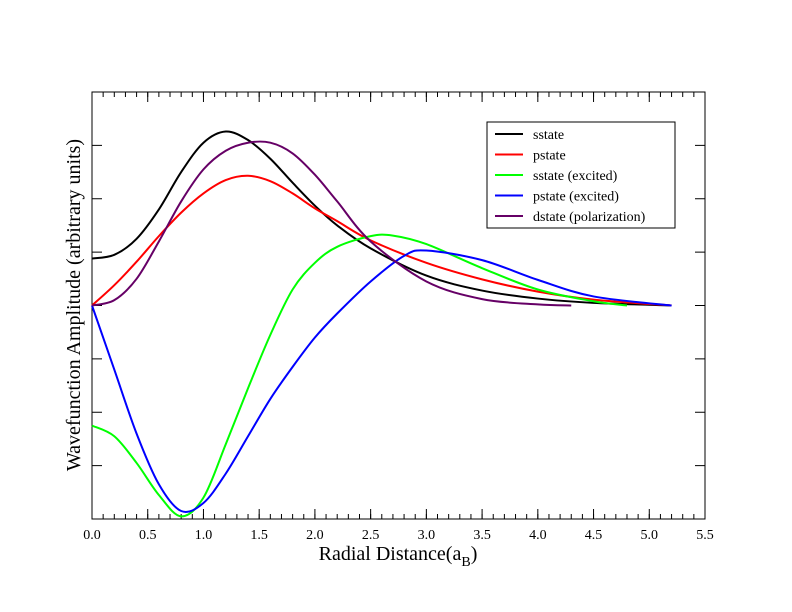  I want to click on legend-label: dstate (polarization), so click(589, 217).